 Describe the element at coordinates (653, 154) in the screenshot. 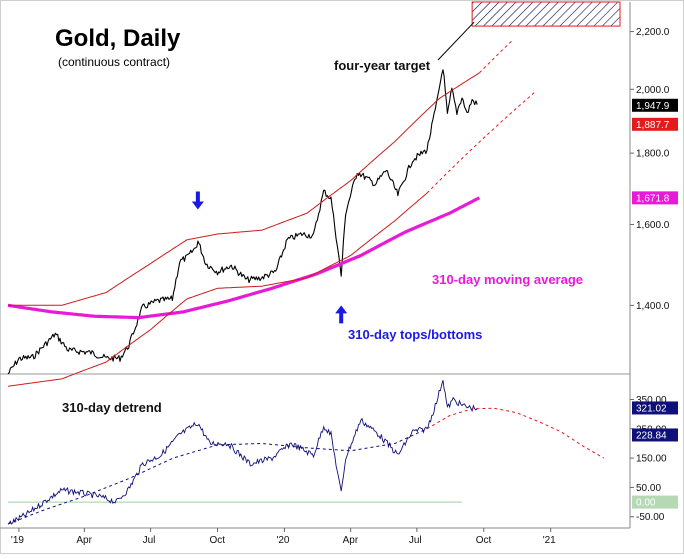

I see `price-y-tick-label: 1,800.0` at that location.